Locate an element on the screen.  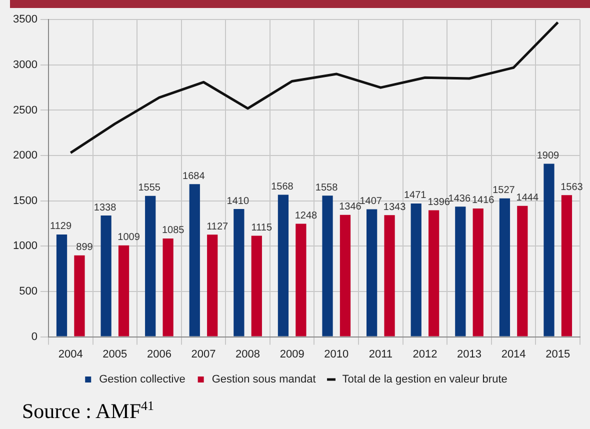
data-label: 1558 is located at coordinates (326, 188).